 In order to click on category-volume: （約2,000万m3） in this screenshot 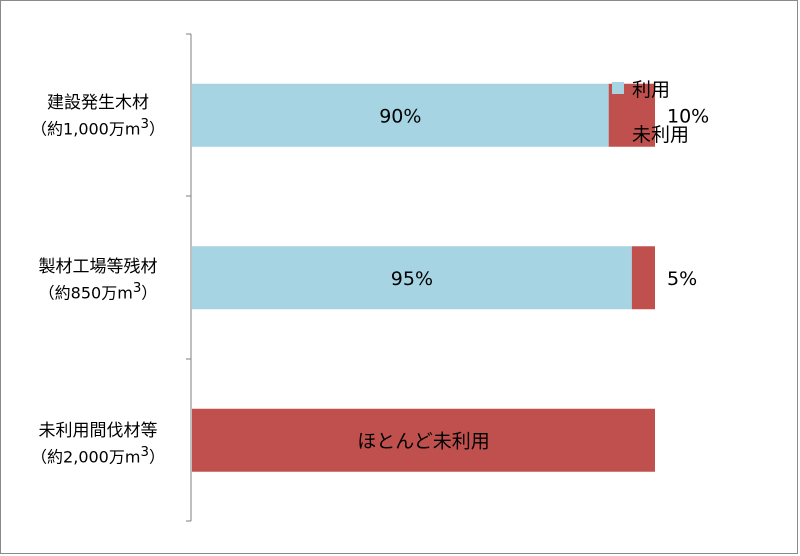, I will do `click(98, 456)`.